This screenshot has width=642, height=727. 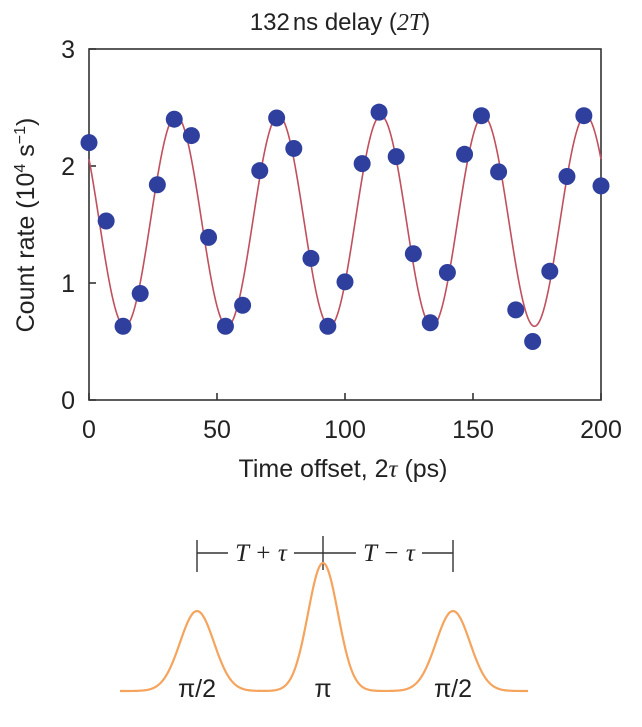 I want to click on chart-title: 132 ns delay (2T), so click(x=340, y=22).